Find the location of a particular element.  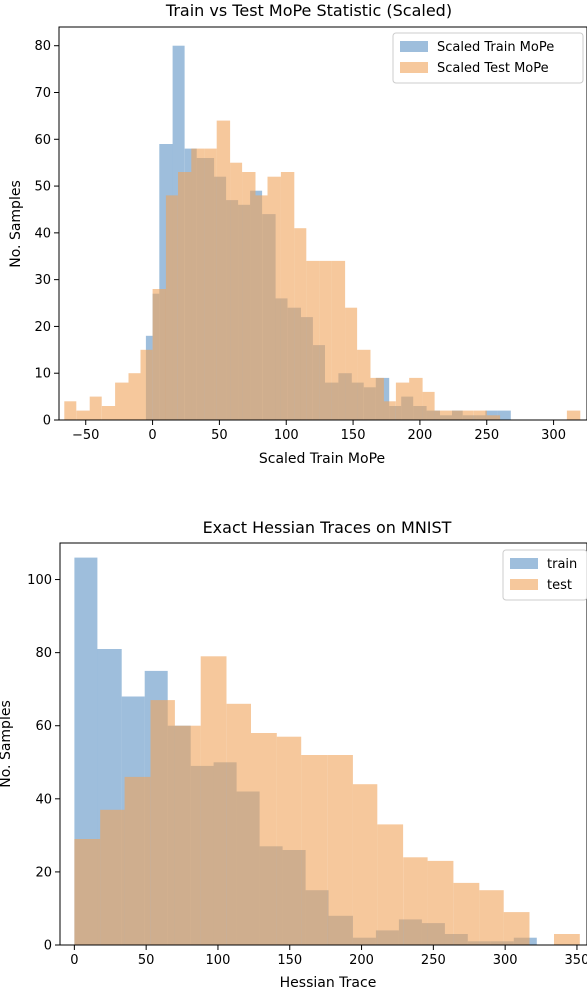

x-axis-ticks: 0 50 100 150 200 250 300 350 is located at coordinates (328, 956).